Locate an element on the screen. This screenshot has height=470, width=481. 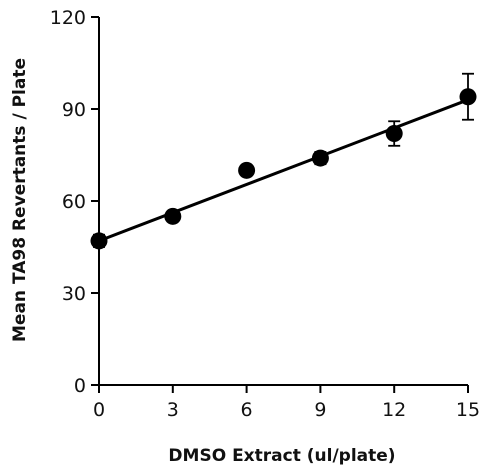
x-tick-label: 0 is located at coordinates (99, 410).